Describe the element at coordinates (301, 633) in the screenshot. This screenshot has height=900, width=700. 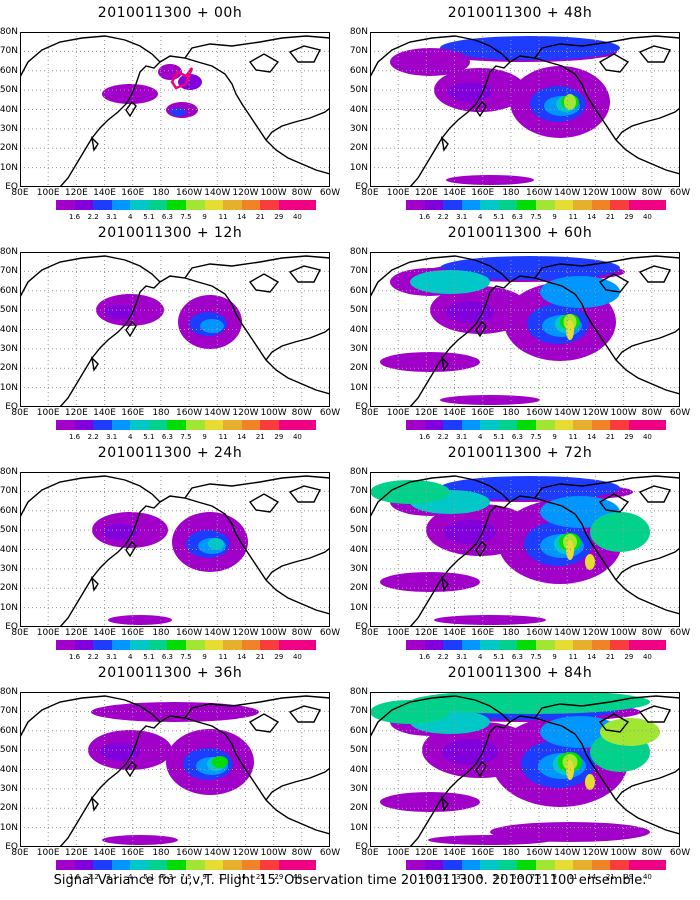
I see `lon-tick-label: 80W` at that location.